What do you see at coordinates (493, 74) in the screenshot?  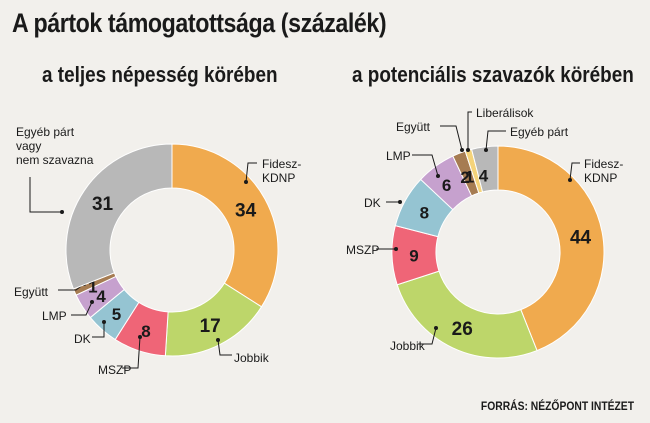 I see `right-chart-subtitle: a potenciális szavazók körében` at bounding box center [493, 74].